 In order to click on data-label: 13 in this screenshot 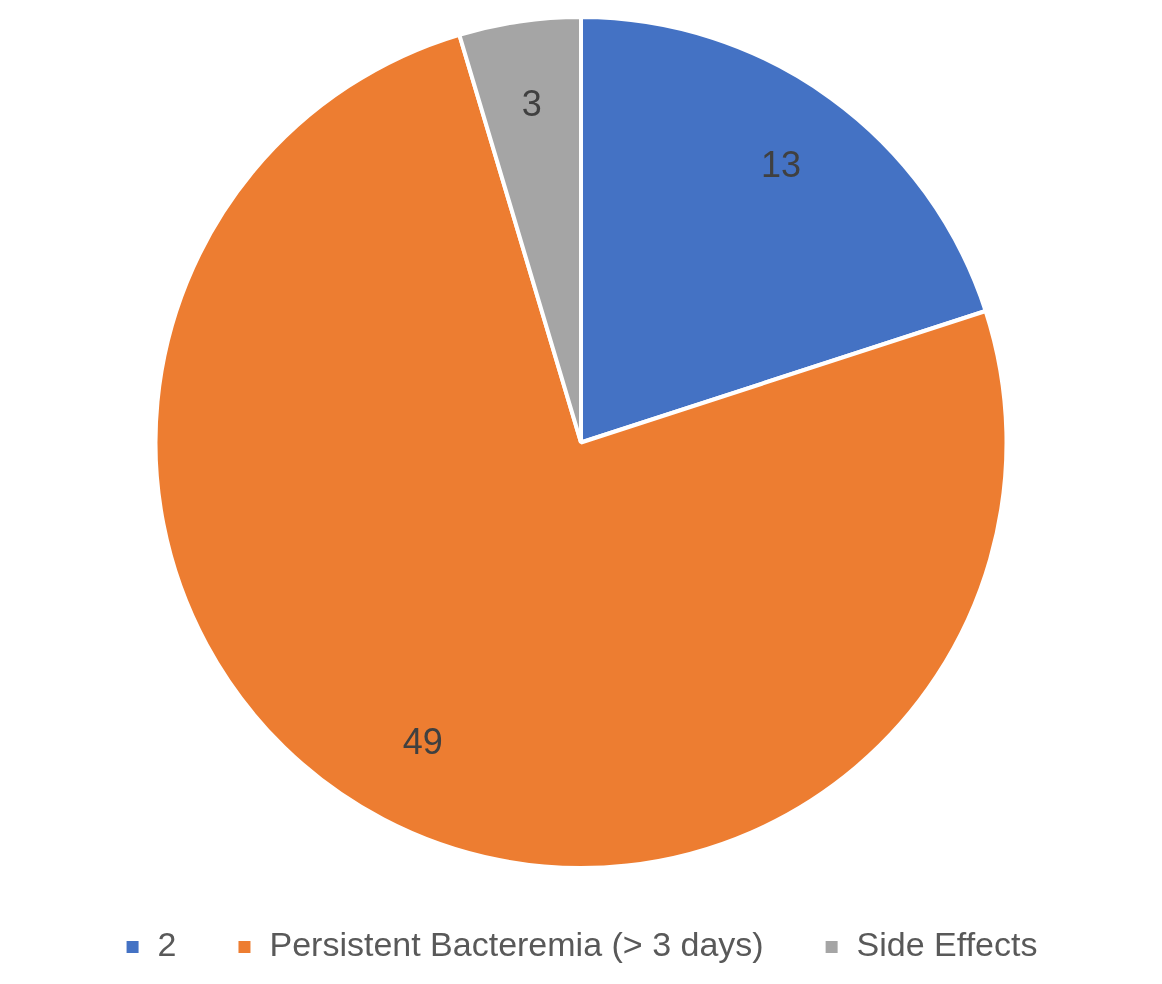, I will do `click(781, 165)`.